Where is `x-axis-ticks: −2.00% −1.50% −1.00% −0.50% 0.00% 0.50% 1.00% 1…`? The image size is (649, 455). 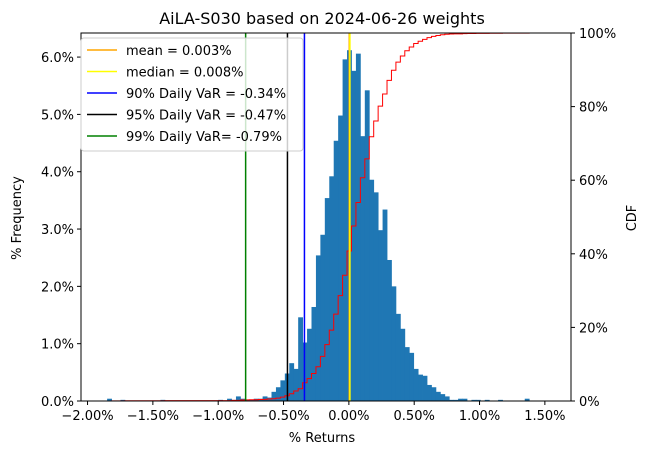
x-axis-ticks: −2.00% −1.50% −1.00% −0.50% 0.00% 0.50% 1.00% 1… is located at coordinates (313, 412).